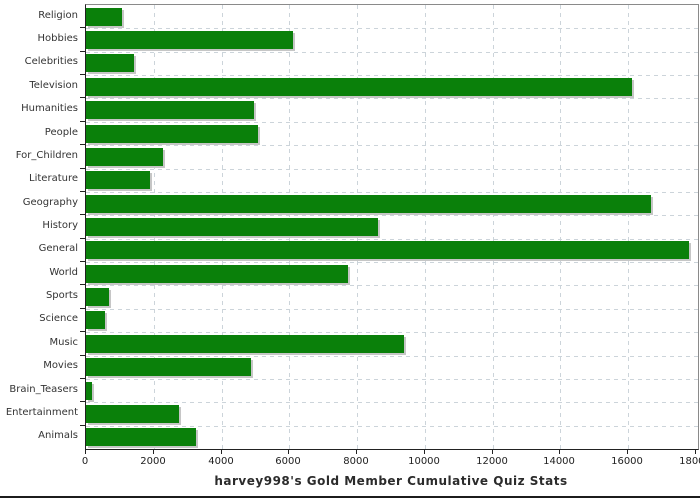  Describe the element at coordinates (49, 108) in the screenshot. I see `category-label: Humanities` at that location.